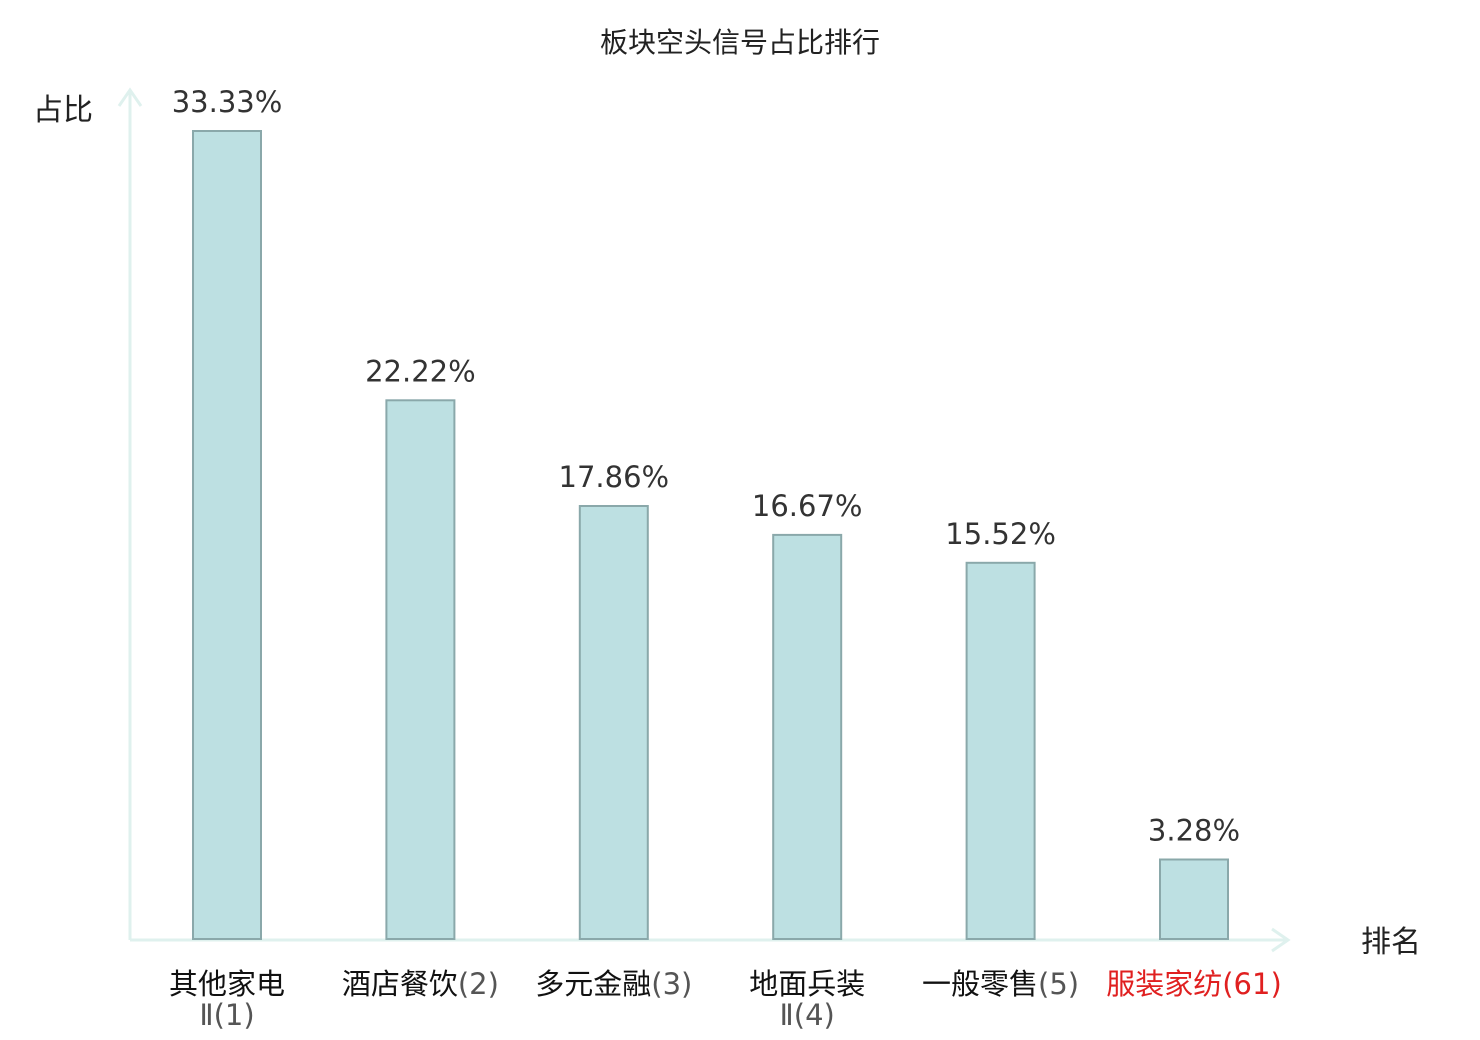  What do you see at coordinates (807, 1015) in the screenshot?
I see `category-rank: Ⅱ(4)` at bounding box center [807, 1015].